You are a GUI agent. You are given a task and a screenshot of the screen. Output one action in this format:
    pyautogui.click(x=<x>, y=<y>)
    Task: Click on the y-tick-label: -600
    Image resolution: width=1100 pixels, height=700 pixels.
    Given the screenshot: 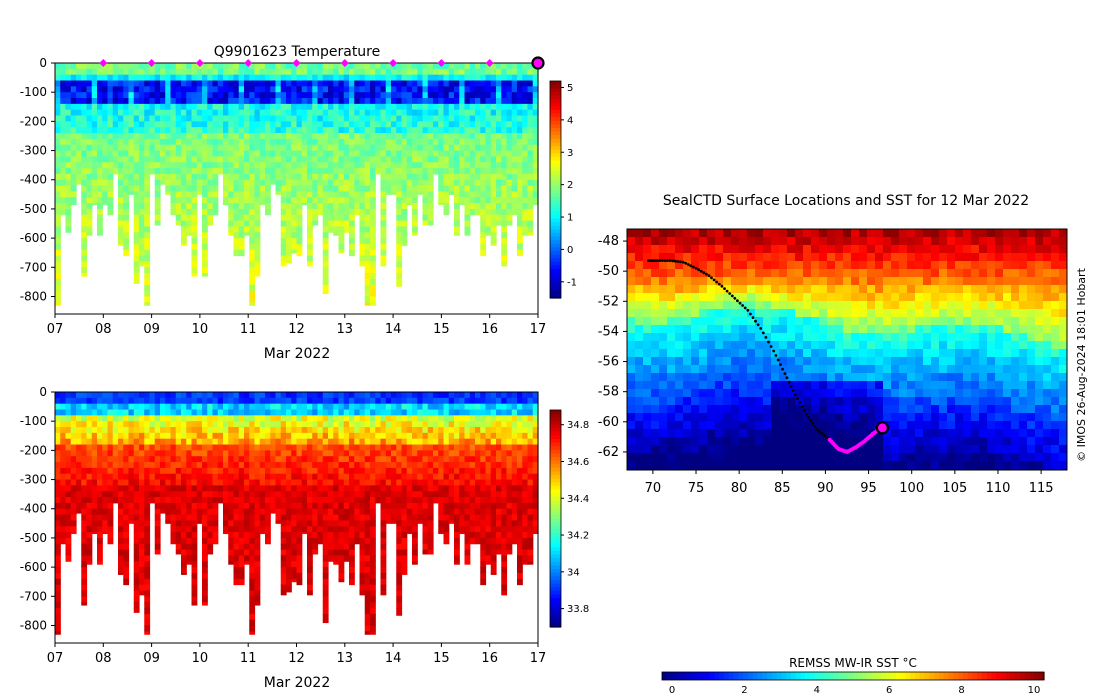 What is the action you would take?
    pyautogui.click(x=33, y=238)
    